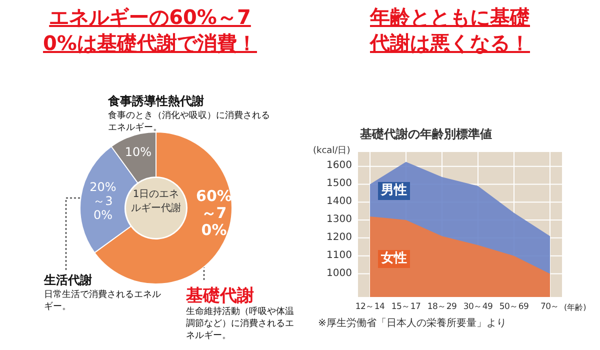 This screenshot has width=600, height=350. Describe the element at coordinates (370, 307) in the screenshot. I see `x-tick-label: 12～14` at that location.